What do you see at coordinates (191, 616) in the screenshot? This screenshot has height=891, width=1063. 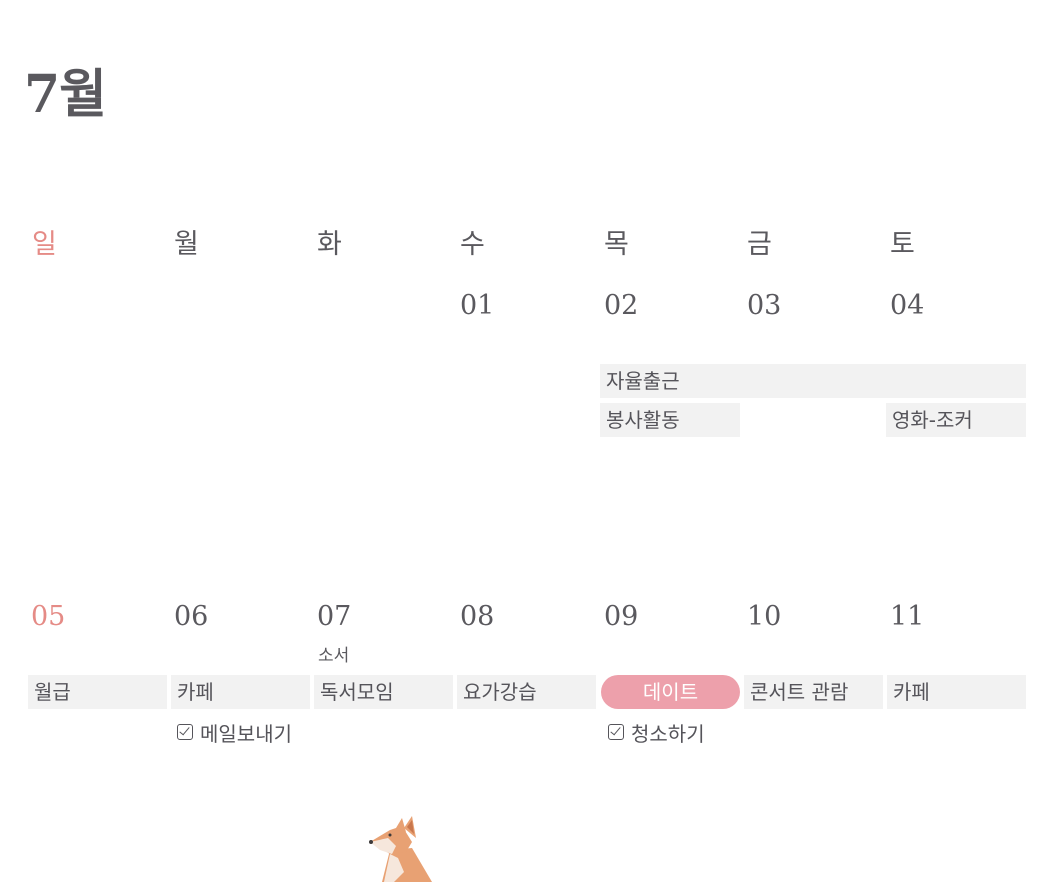 I see `date-06: 06` at bounding box center [191, 616].